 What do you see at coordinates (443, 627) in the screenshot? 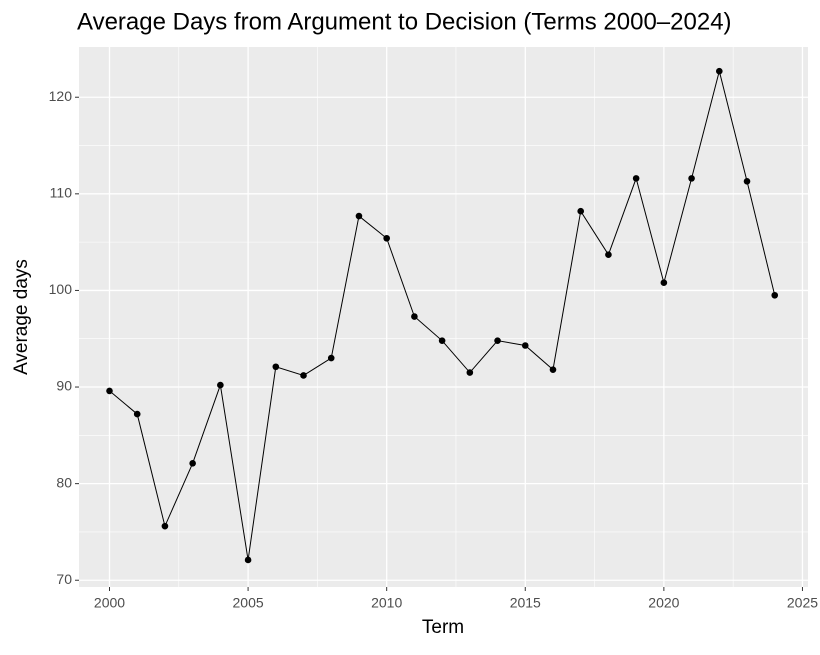
I see `x-axis-label: Term` at bounding box center [443, 627].